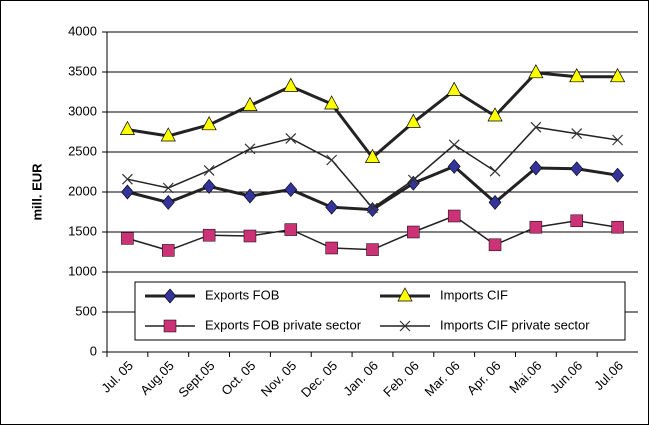 This screenshot has width=649, height=425. What do you see at coordinates (82, 190) in the screenshot?
I see `y-tick-label: 2000` at bounding box center [82, 190].